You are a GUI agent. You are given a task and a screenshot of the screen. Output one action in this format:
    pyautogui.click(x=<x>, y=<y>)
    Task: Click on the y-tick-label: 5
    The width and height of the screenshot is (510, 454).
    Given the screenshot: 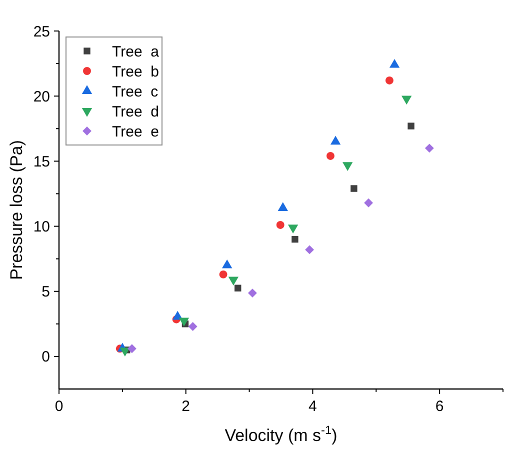 What is the action you would take?
    pyautogui.click(x=46, y=292)
    